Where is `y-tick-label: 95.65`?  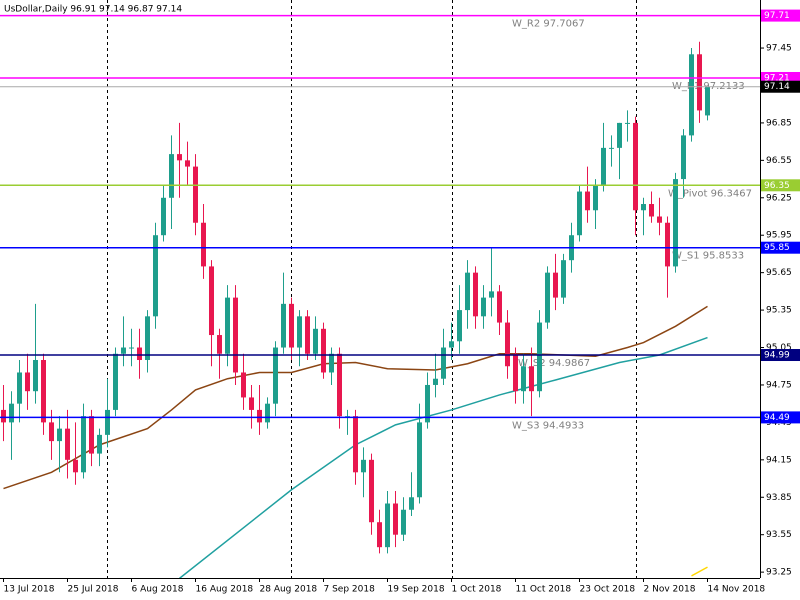 y-tick-label: 95.65 is located at coordinates (779, 273).